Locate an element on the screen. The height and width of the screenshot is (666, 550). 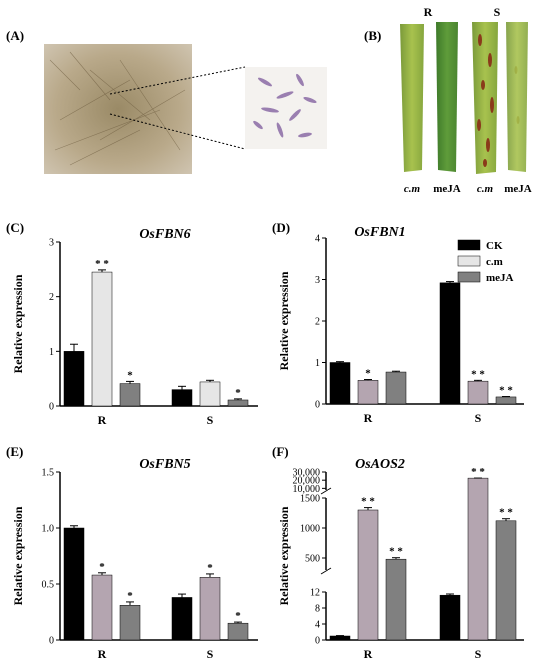
osfbn5-ylabel: Relative expression is located at coordinates (18, 555).